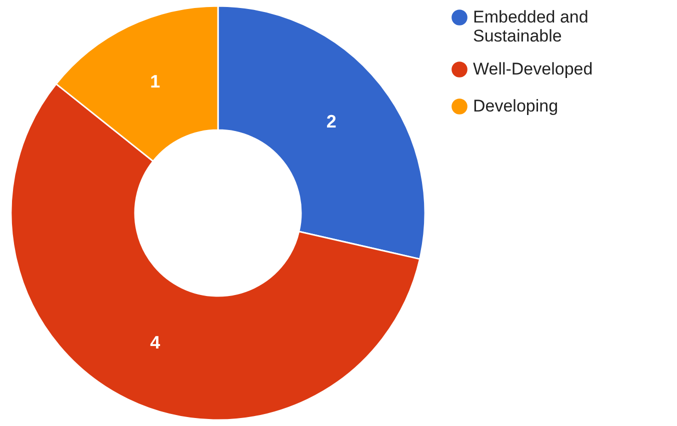  What do you see at coordinates (155, 342) in the screenshot?
I see `data-label: 4` at bounding box center [155, 342].